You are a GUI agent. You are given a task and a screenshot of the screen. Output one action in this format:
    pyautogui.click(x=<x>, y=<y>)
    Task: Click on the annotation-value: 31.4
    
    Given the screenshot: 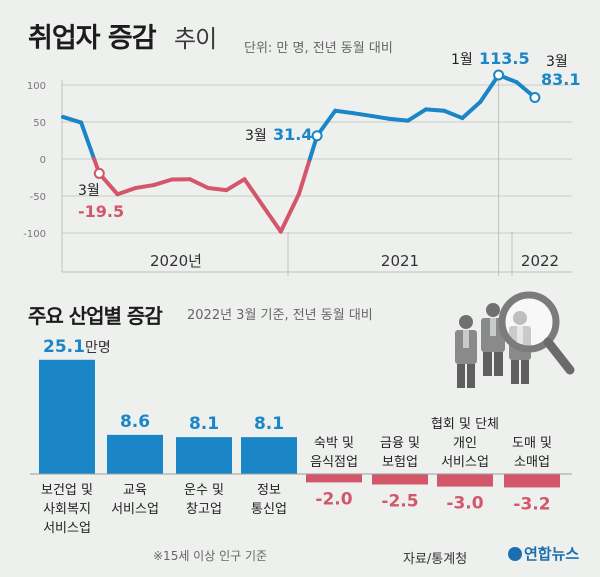 What is the action you would take?
    pyautogui.click(x=292, y=134)
    